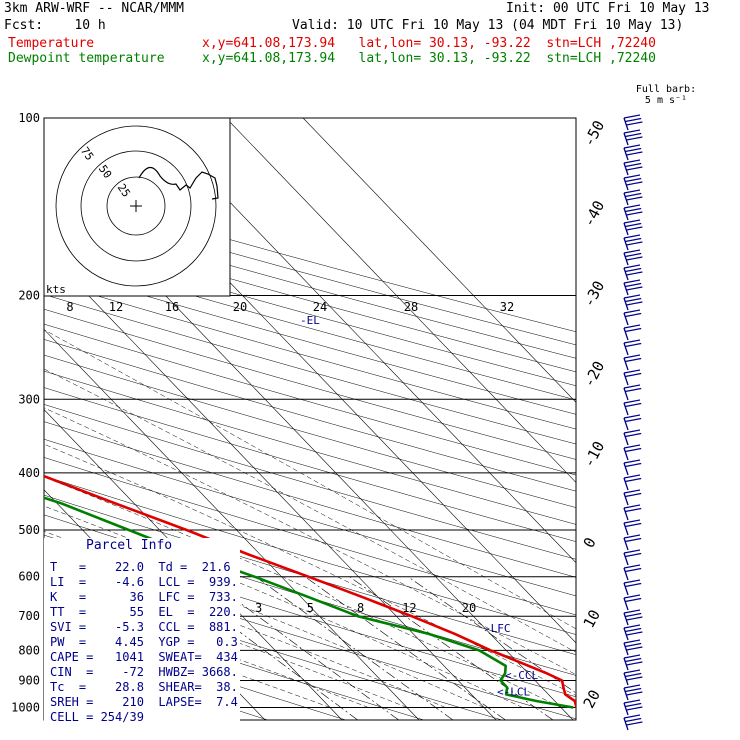  What do you see at coordinates (140, 567) in the screenshot?
I see `parcel-row: T = 22.0 Td = 21.6` at bounding box center [140, 567].